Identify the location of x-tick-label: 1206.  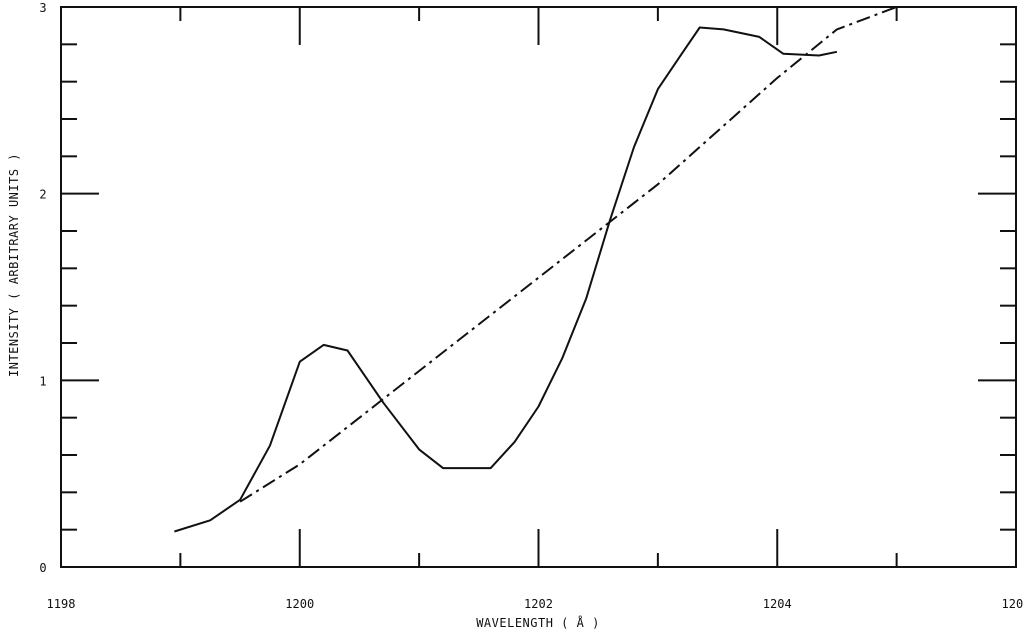
(1013, 604).